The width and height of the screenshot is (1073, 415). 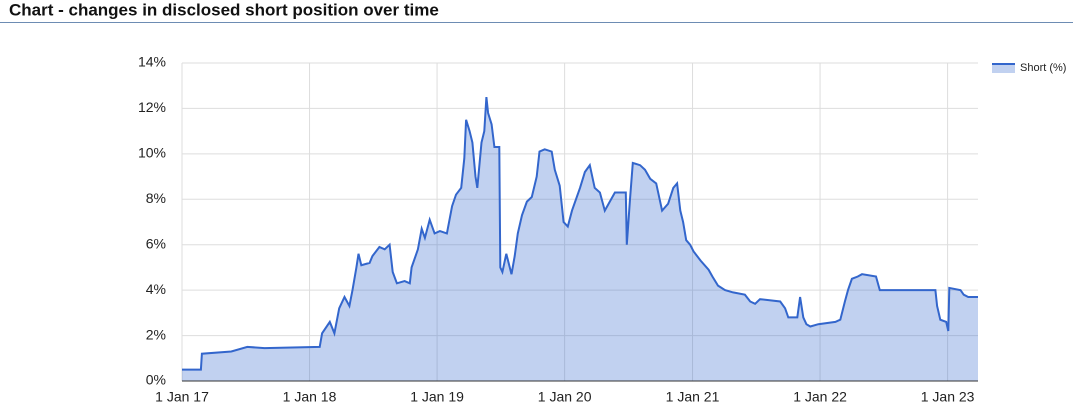 I want to click on x-tick-label: 1 Jan 20, so click(x=565, y=397).